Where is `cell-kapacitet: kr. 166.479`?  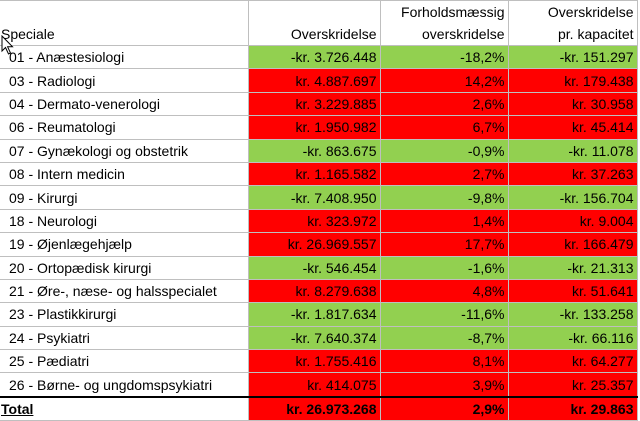 cell-kapacitet: kr. 166.479 is located at coordinates (572, 244).